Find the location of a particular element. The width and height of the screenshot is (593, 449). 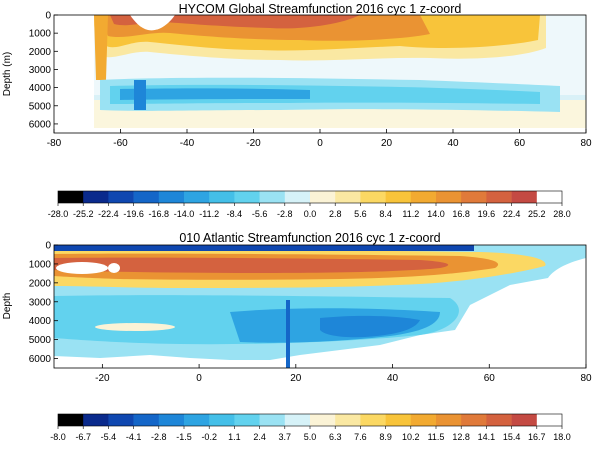

atlantic-y-tick-label: 4000 is located at coordinates (40, 321).